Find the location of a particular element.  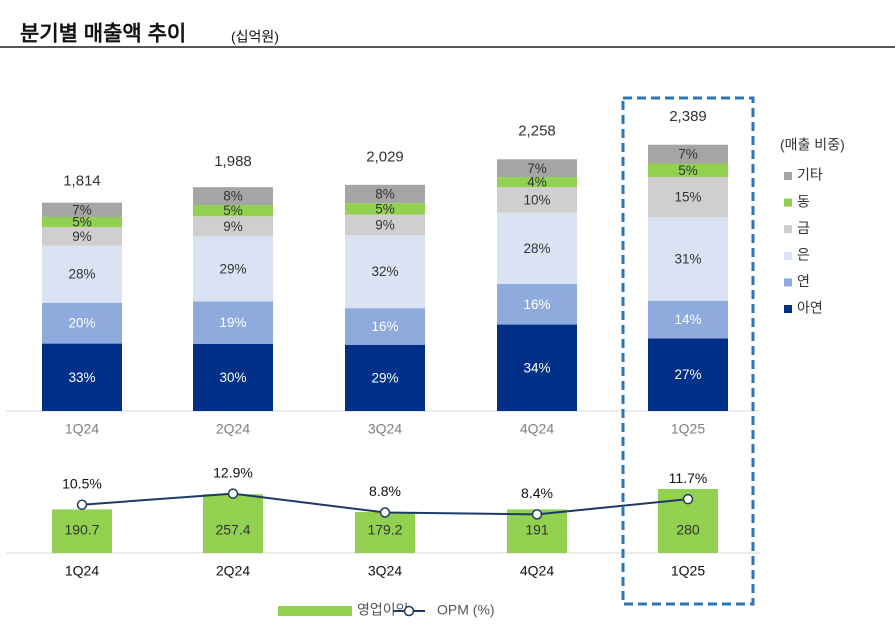

data-label: 8.4% is located at coordinates (537, 493).